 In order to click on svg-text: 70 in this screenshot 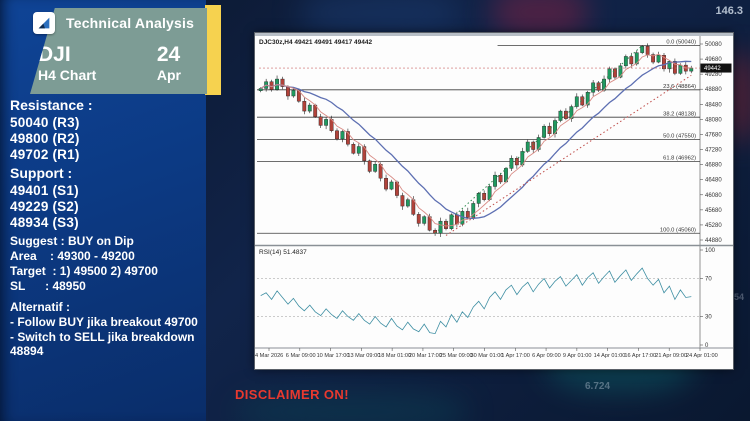, I will do `click(708, 280)`.